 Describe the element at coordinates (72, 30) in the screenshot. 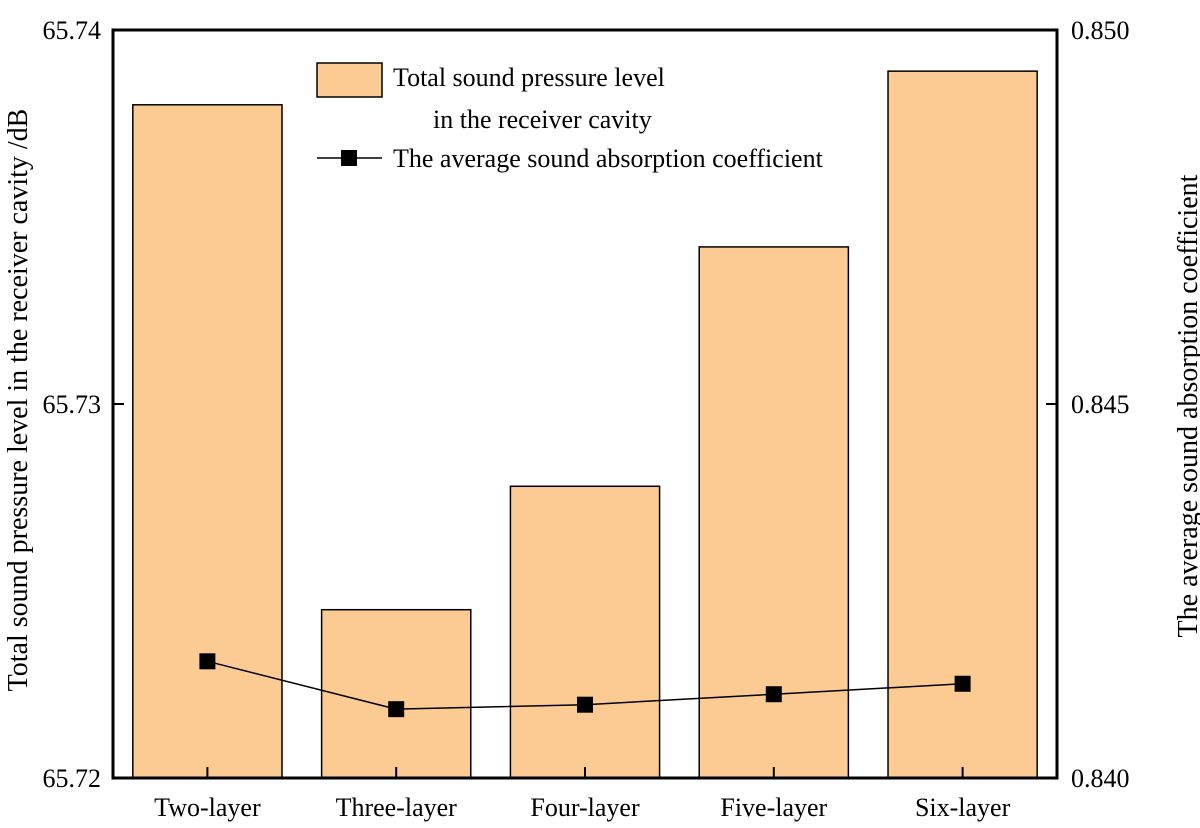

I see `left-tick-label: 65.74` at that location.